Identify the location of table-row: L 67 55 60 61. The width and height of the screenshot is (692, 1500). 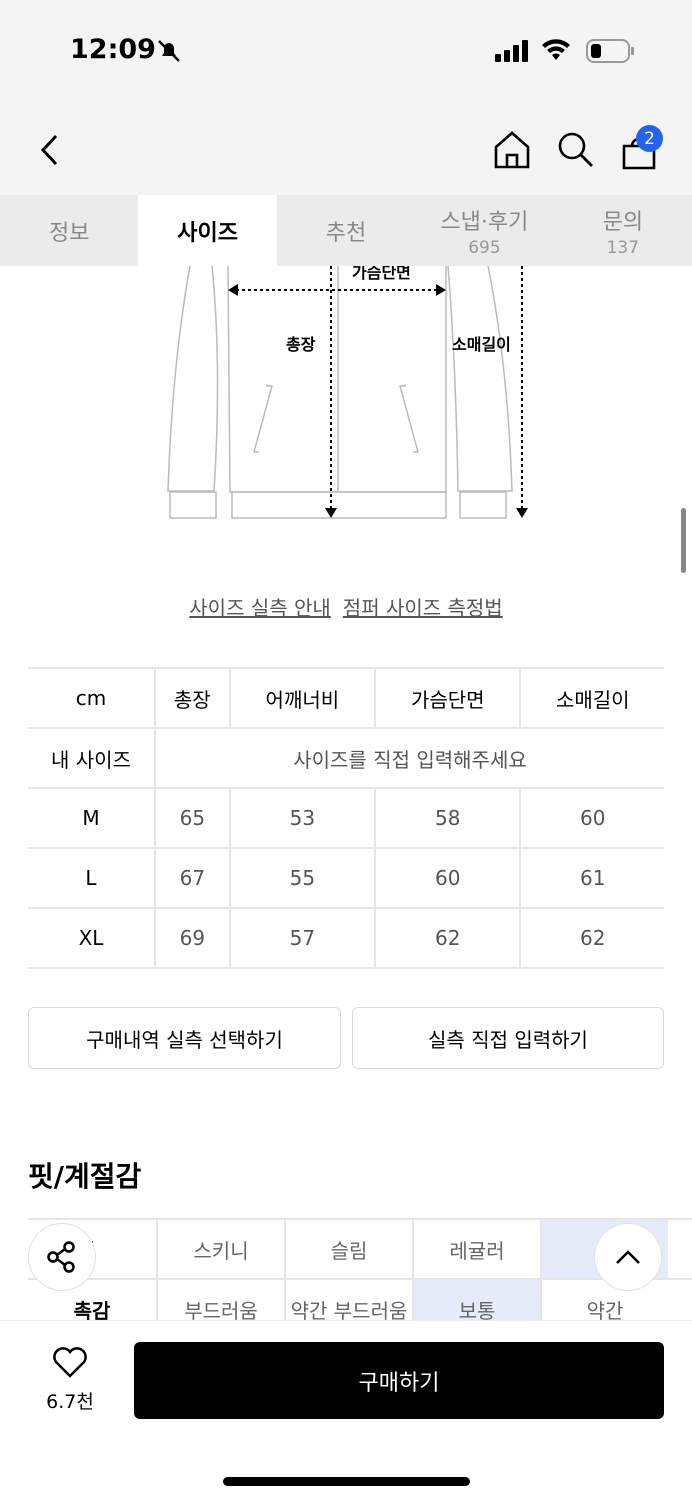
(346, 878).